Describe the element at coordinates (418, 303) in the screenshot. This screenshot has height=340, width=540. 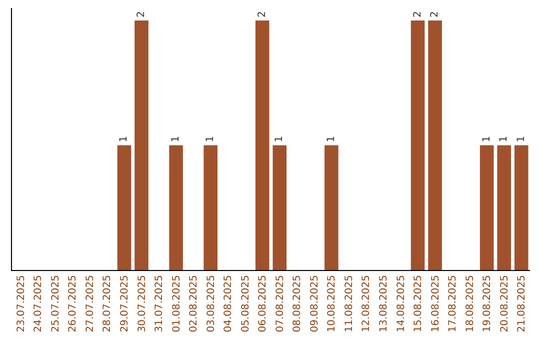
I see `x-tick-label: 15.08.2025` at that location.